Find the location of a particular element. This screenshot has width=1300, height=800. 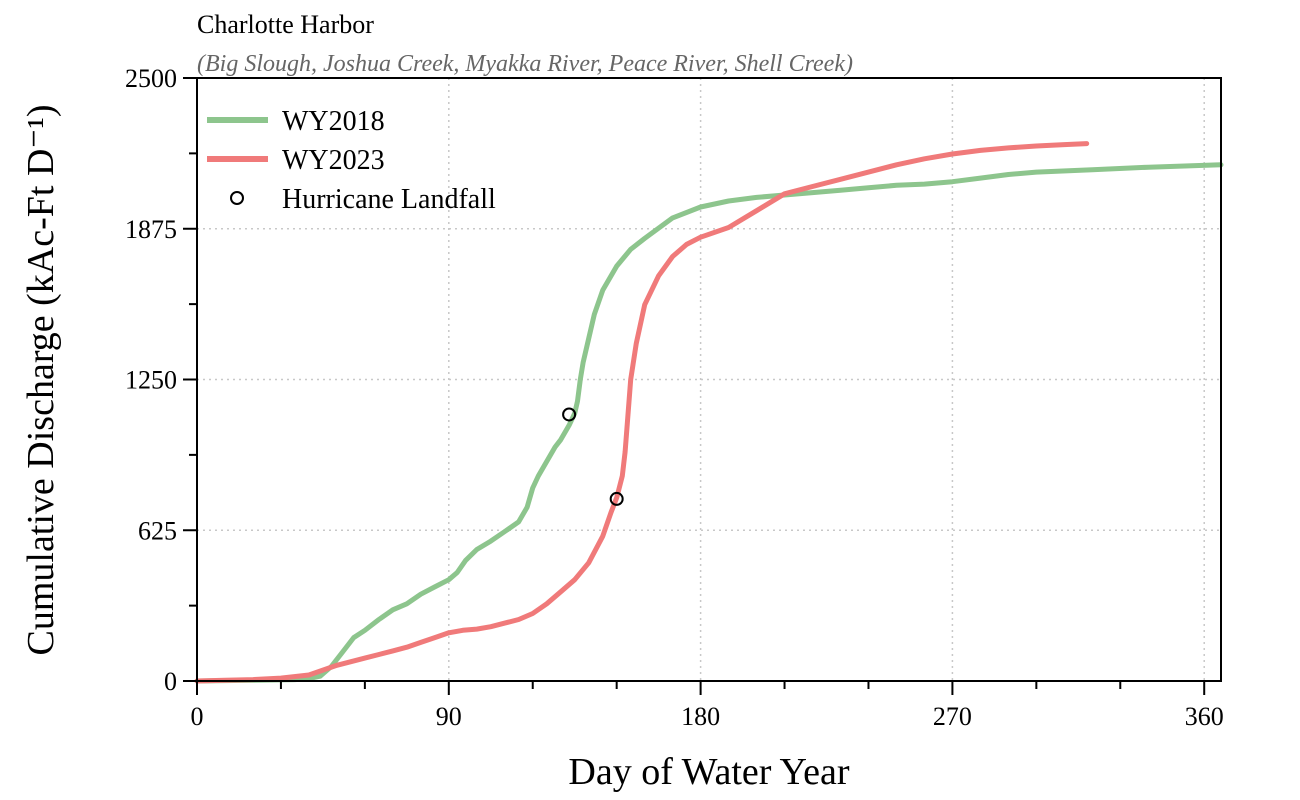

chart-title: Charlotte Harbor is located at coordinates (285, 24).